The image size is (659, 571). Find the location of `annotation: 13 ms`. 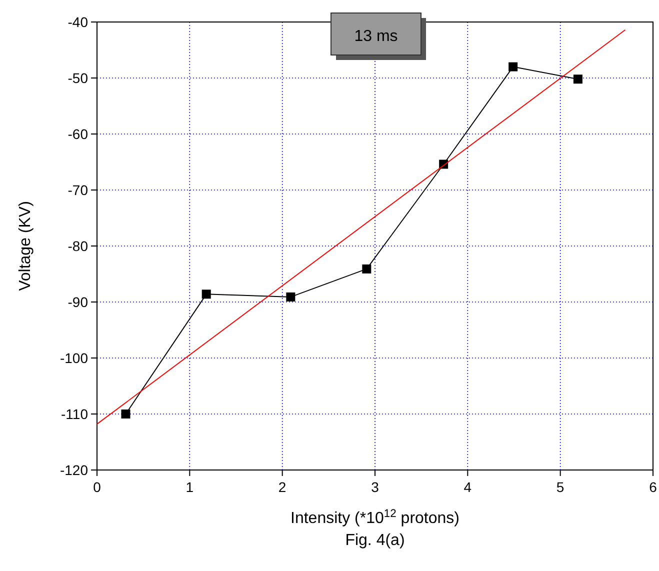

annotation: 13 ms is located at coordinates (376, 36).